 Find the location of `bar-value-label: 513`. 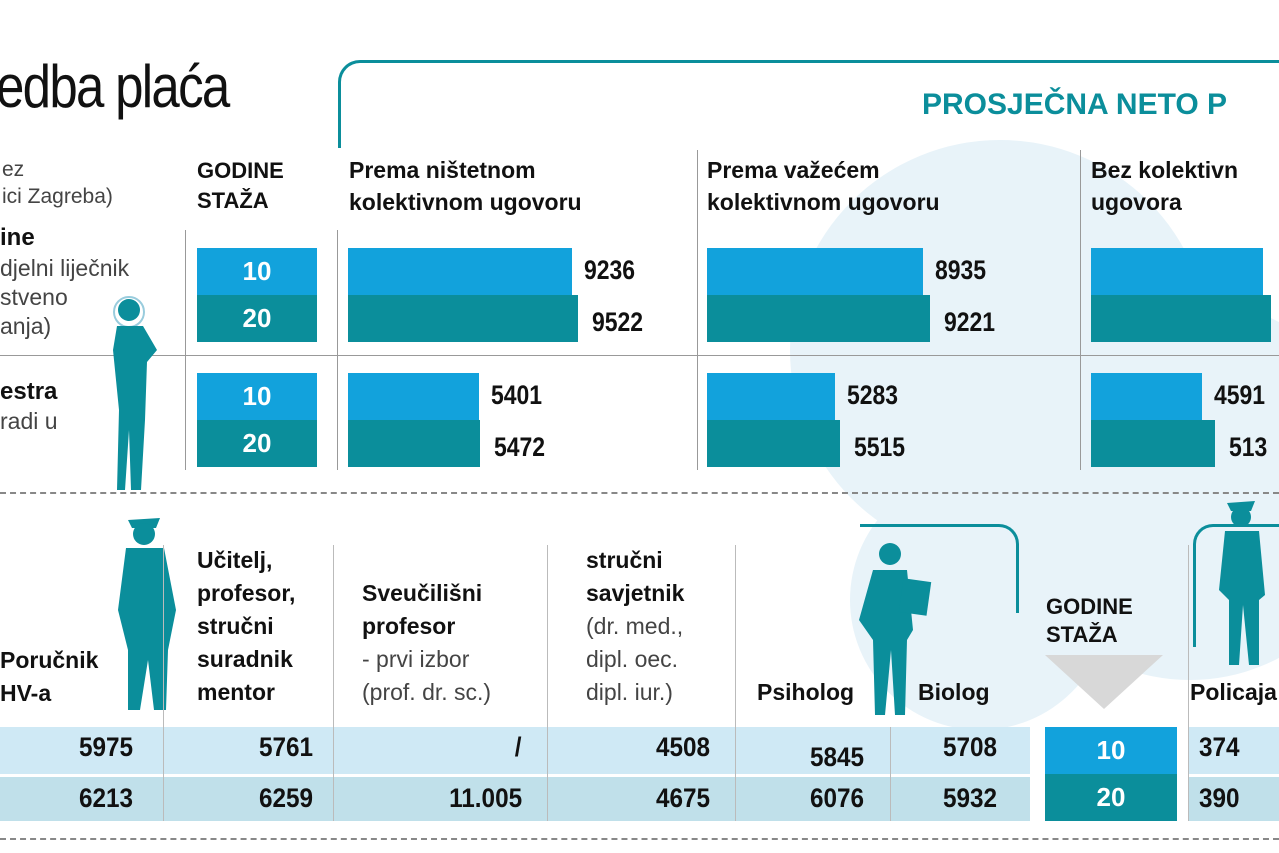

bar-value-label: 513 is located at coordinates (1248, 447).